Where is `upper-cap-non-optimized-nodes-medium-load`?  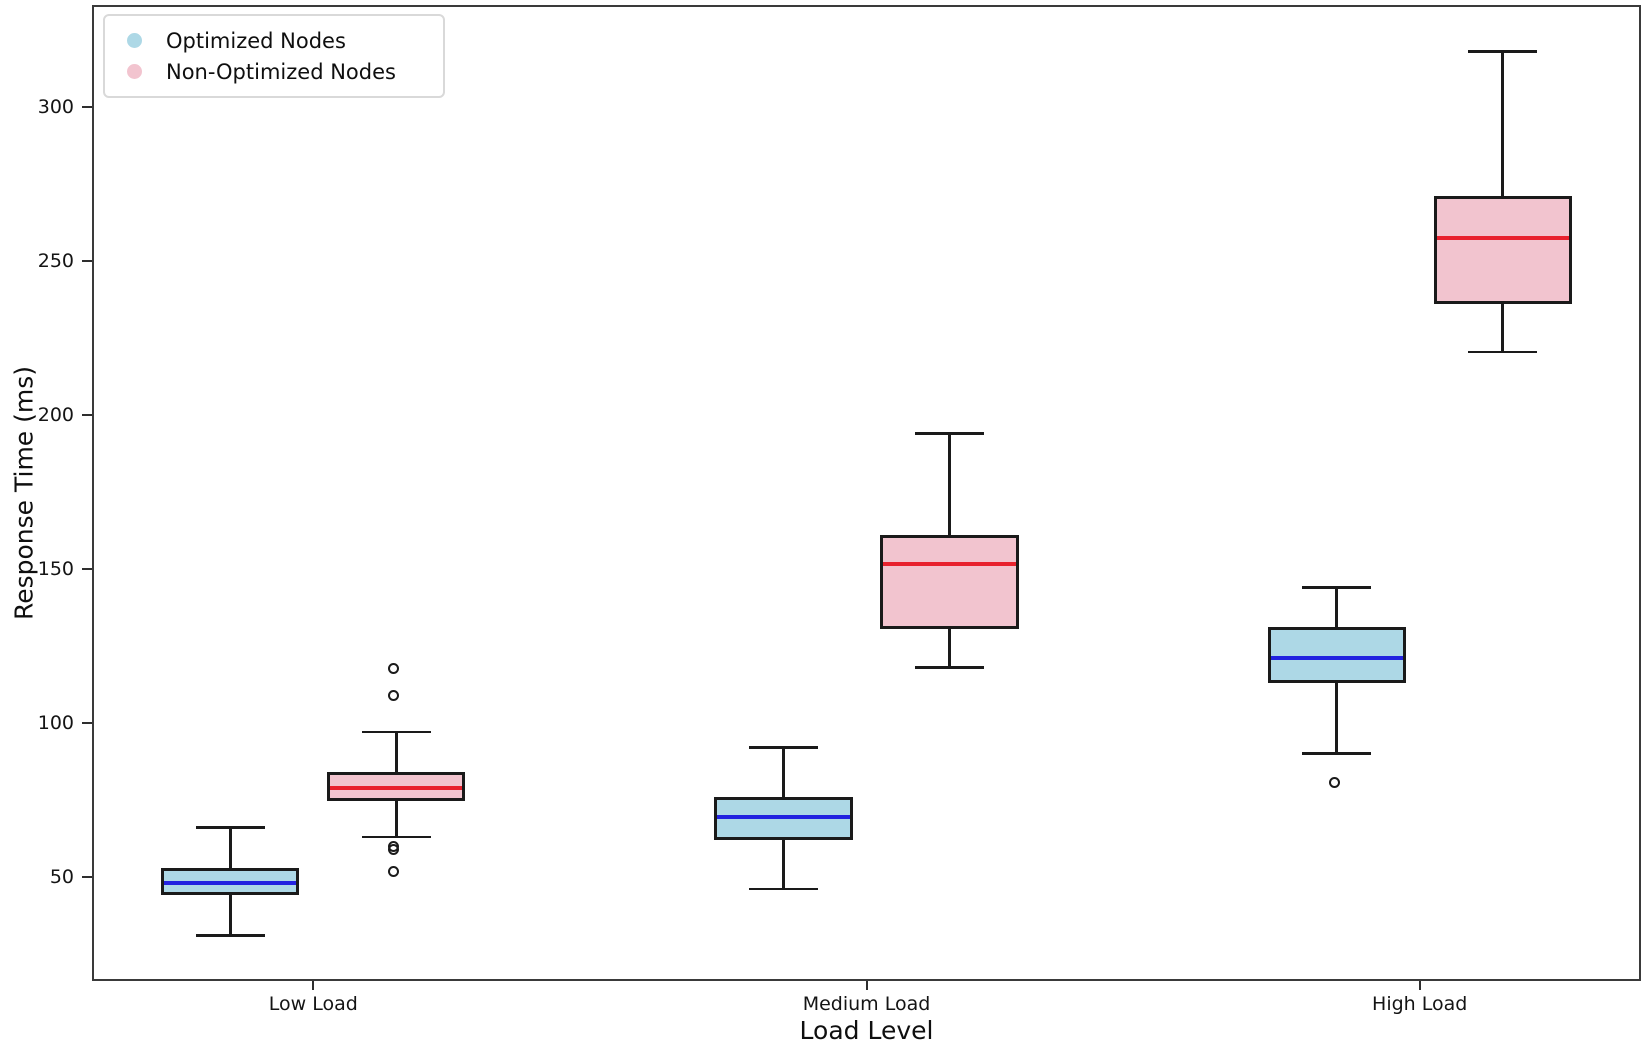 upper-cap-non-optimized-nodes-medium-load is located at coordinates (949, 433).